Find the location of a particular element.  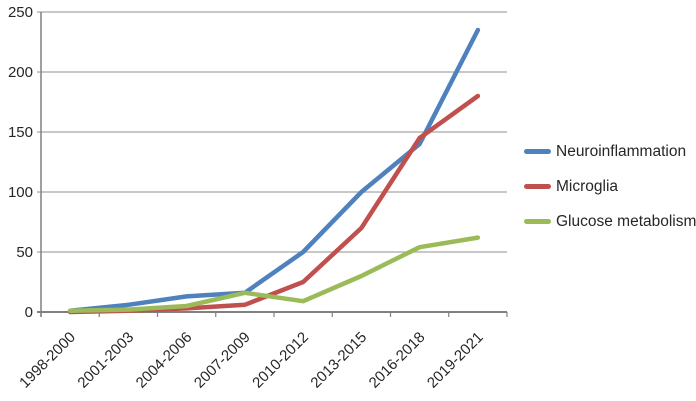

y-tick-label: 150 is located at coordinates (20, 132).